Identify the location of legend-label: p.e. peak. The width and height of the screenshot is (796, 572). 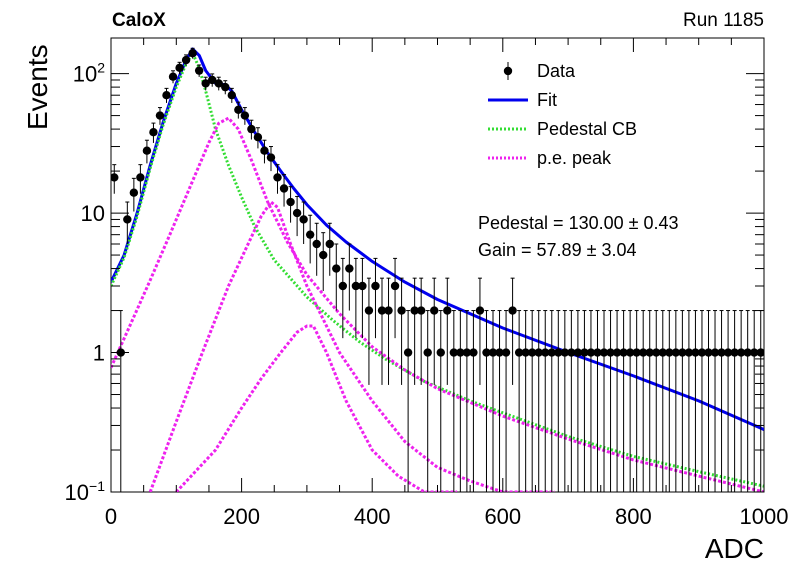
(574, 158).